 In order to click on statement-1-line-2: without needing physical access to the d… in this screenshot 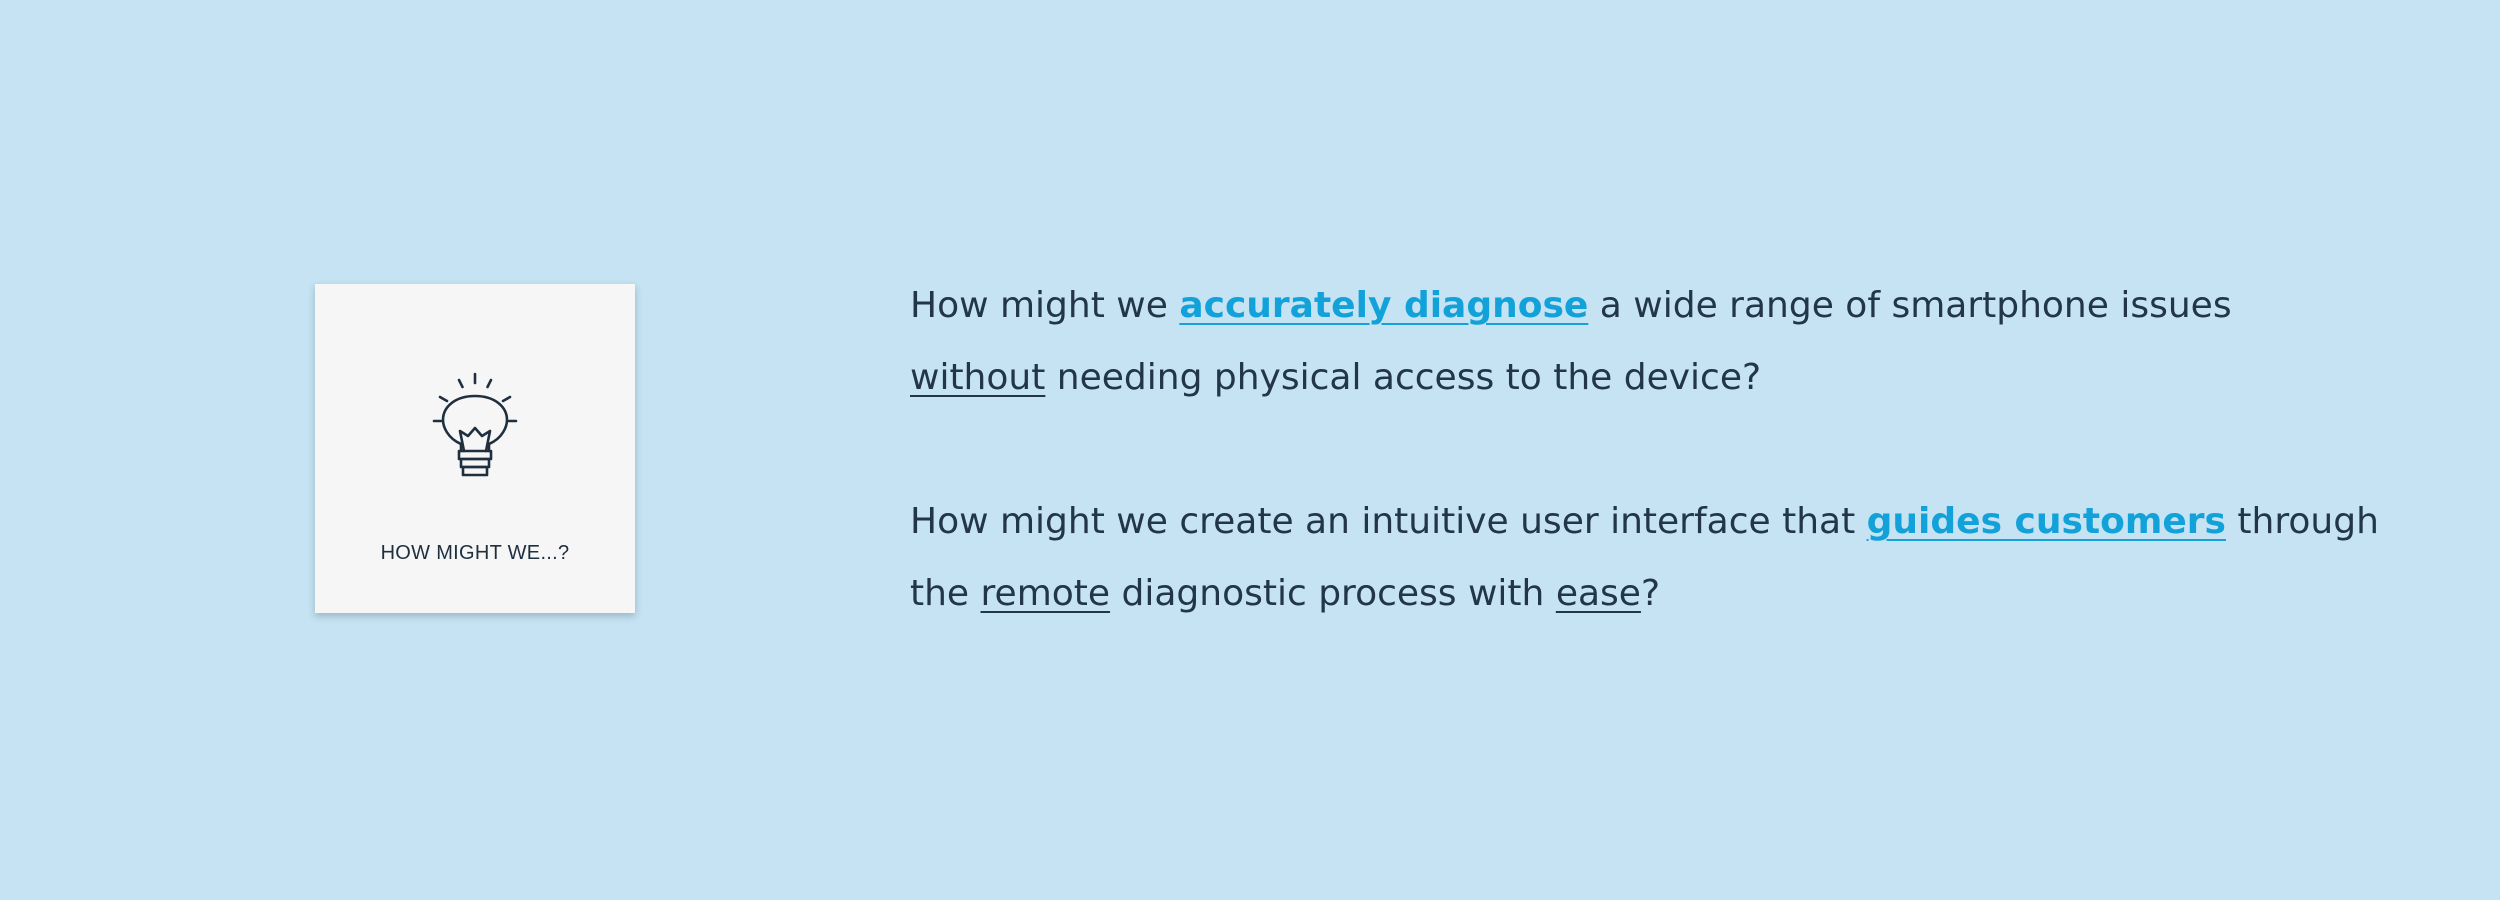, I will do `click(1335, 377)`.